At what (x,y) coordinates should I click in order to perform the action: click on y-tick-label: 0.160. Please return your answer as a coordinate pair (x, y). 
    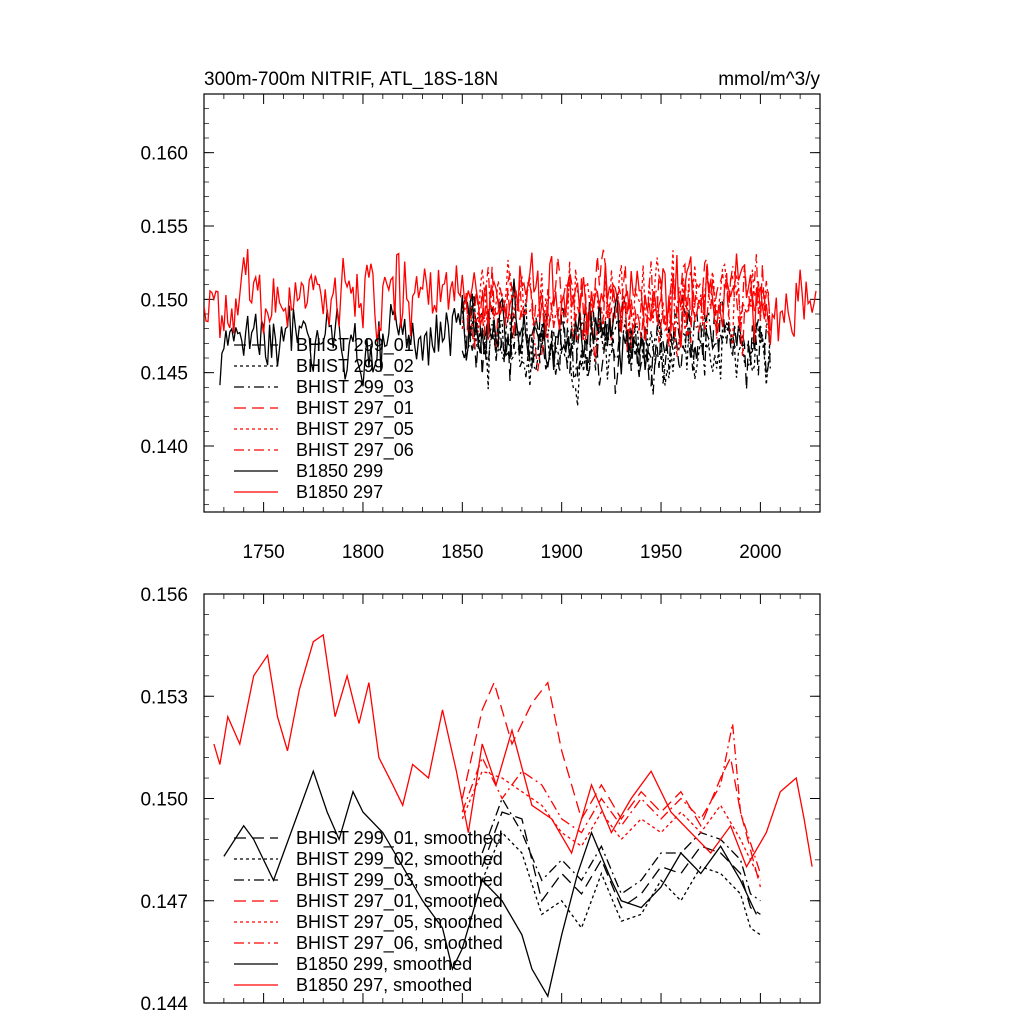
    Looking at the image, I should click on (164, 154).